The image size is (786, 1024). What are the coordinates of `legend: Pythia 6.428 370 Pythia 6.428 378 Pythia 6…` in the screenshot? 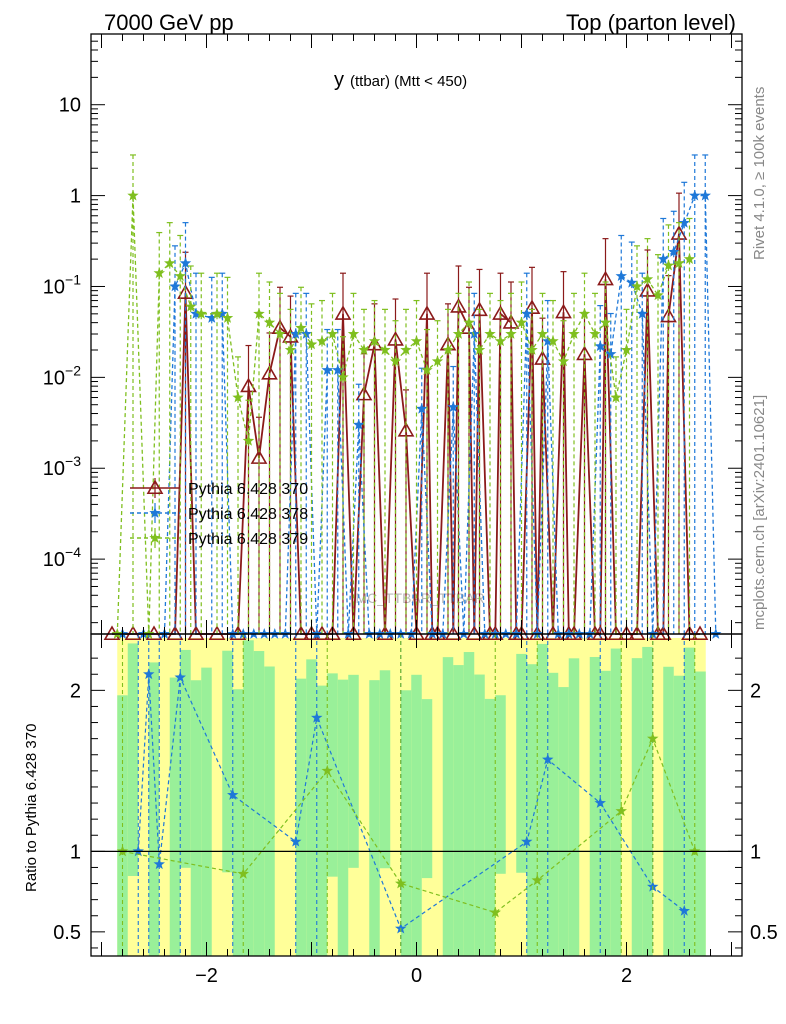 It's located at (219, 513).